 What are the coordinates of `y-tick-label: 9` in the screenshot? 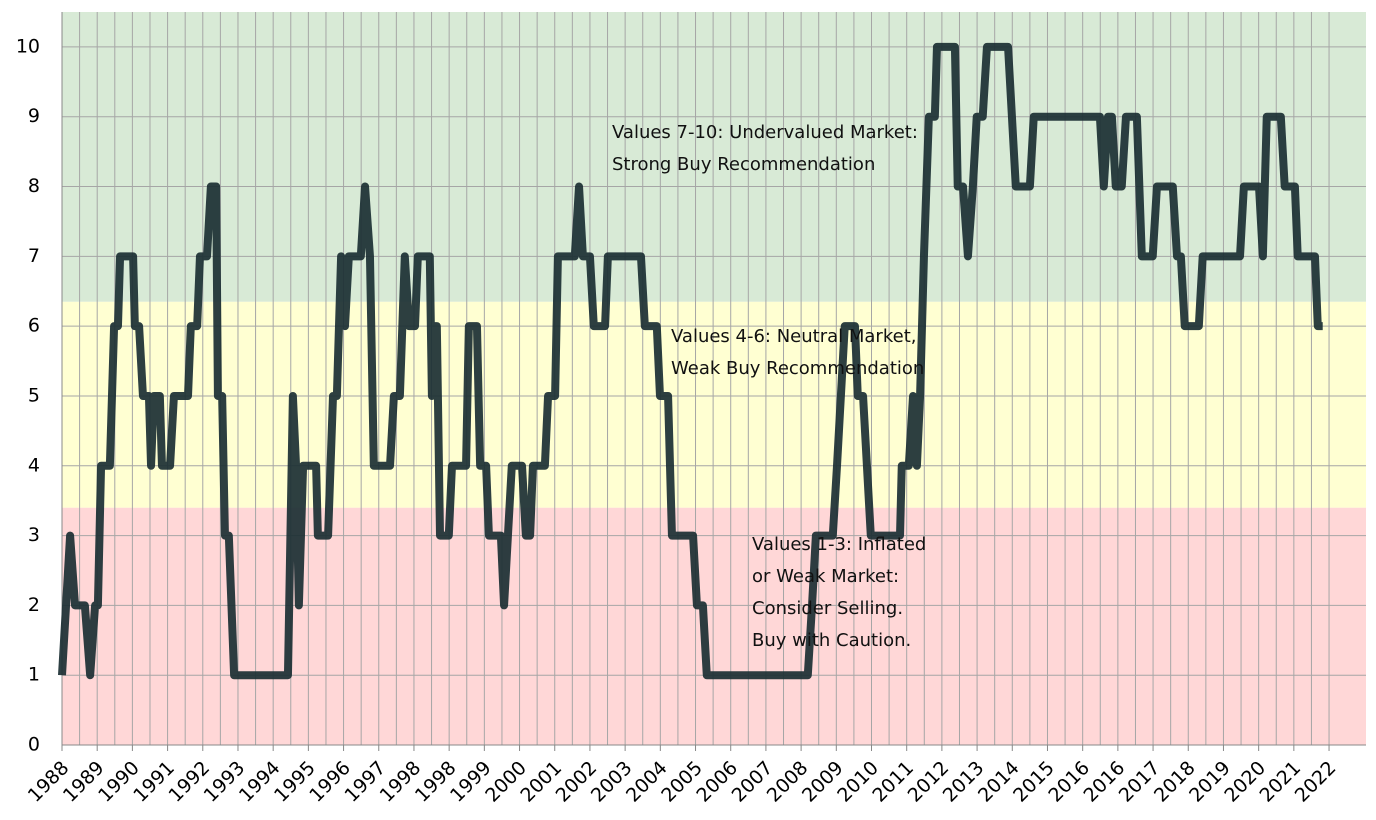 It's located at (34, 116).